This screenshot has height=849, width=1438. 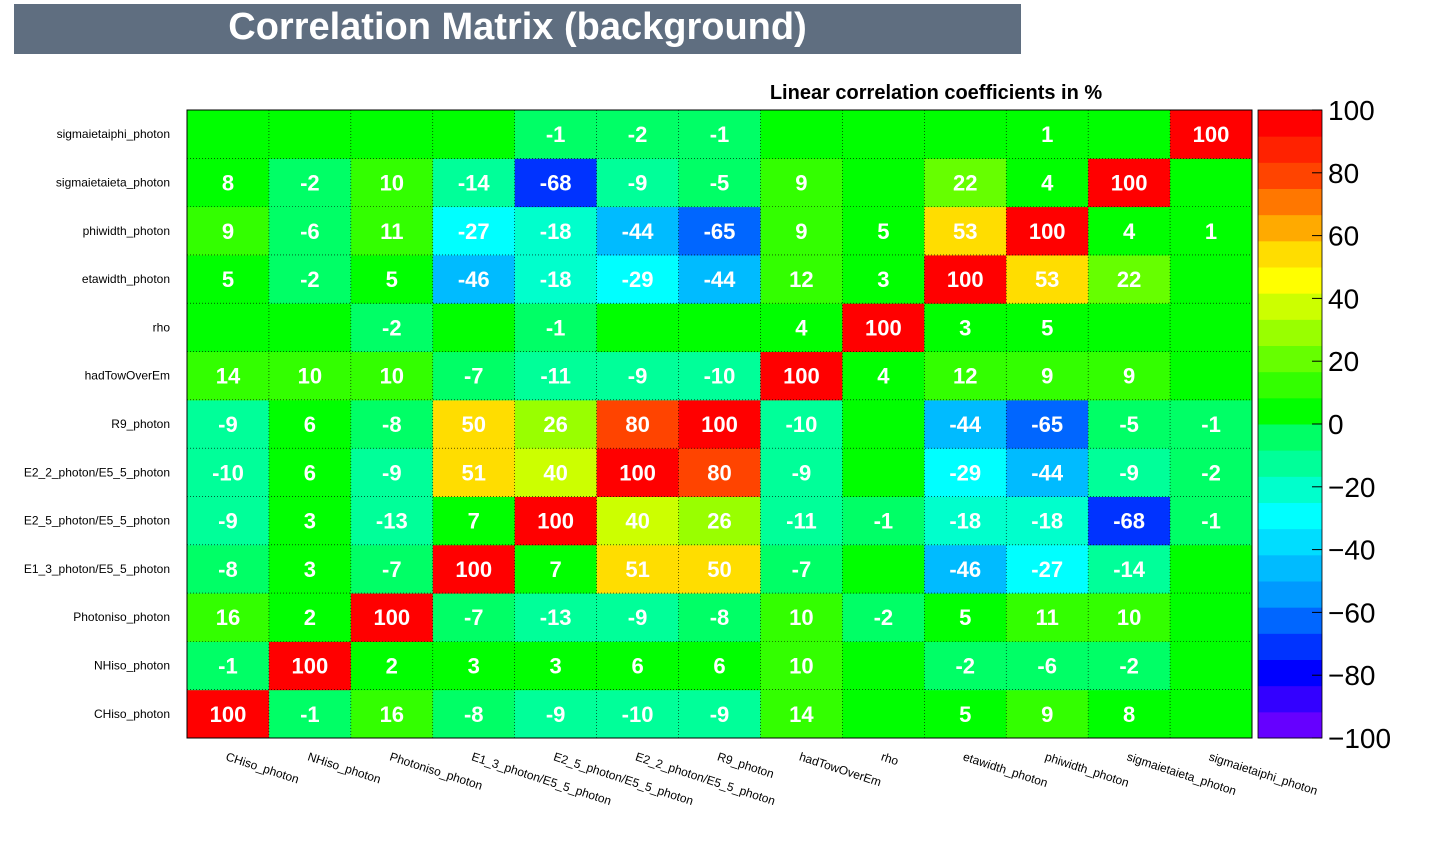 I want to click on cell-value: 8, so click(x=228, y=182).